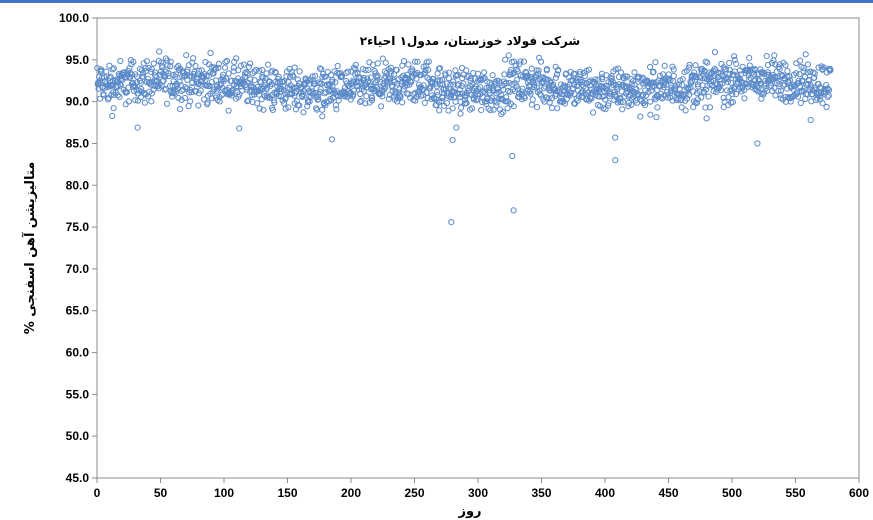 The width and height of the screenshot is (873, 520). Describe the element at coordinates (78, 60) in the screenshot. I see `y-tick-label: 95.0` at that location.